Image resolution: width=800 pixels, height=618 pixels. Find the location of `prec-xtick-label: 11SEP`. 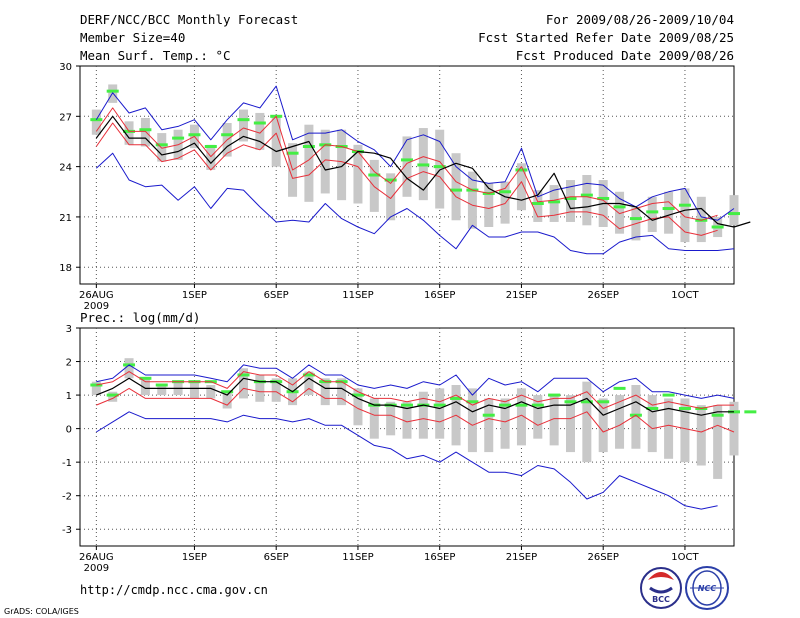

prec-xtick-label: 11SEP is located at coordinates (357, 557).